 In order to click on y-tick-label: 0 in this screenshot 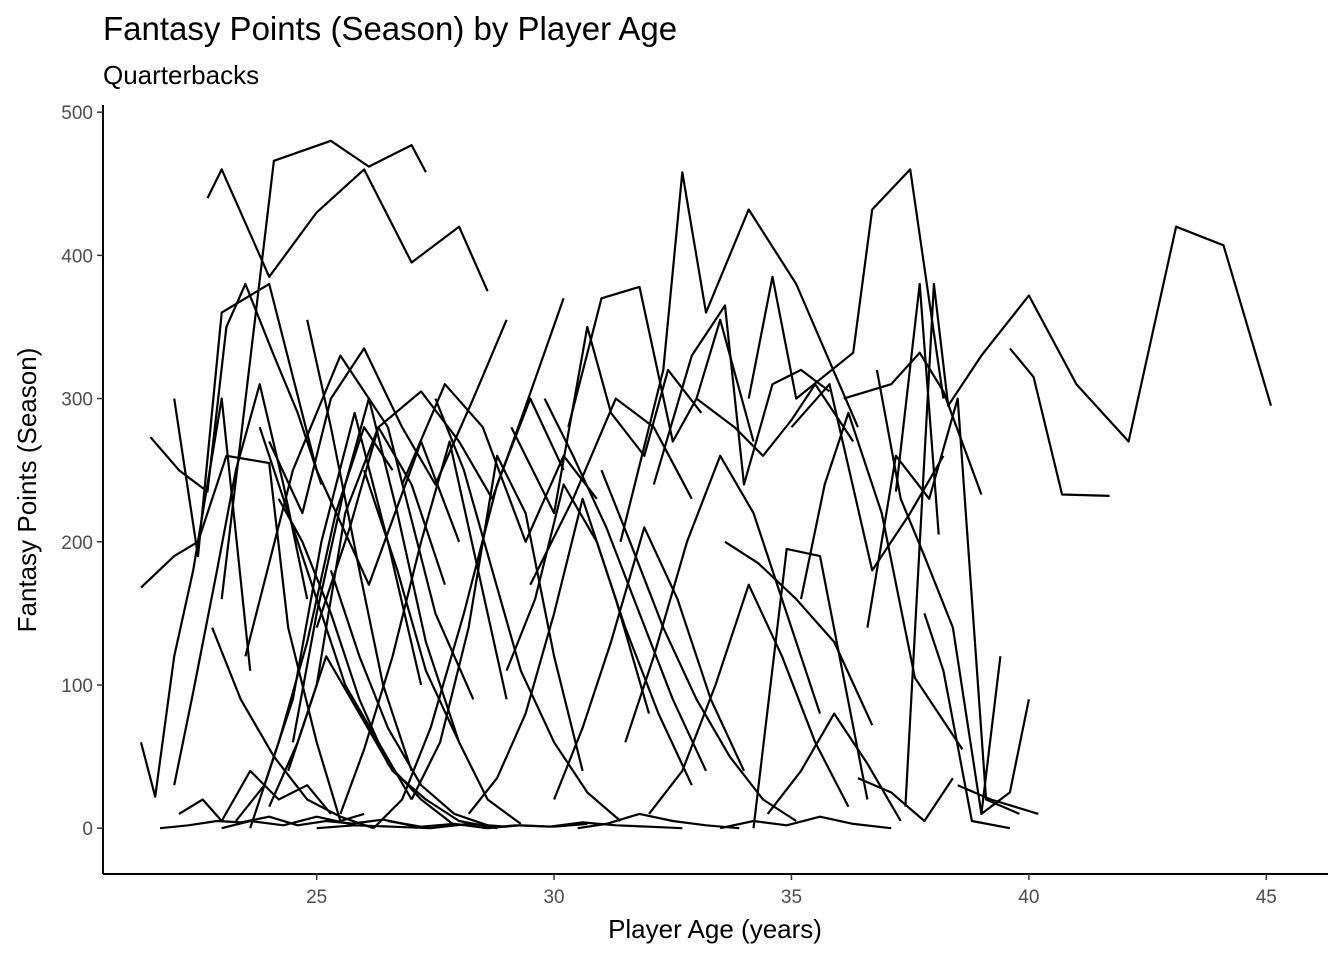, I will do `click(87, 829)`.